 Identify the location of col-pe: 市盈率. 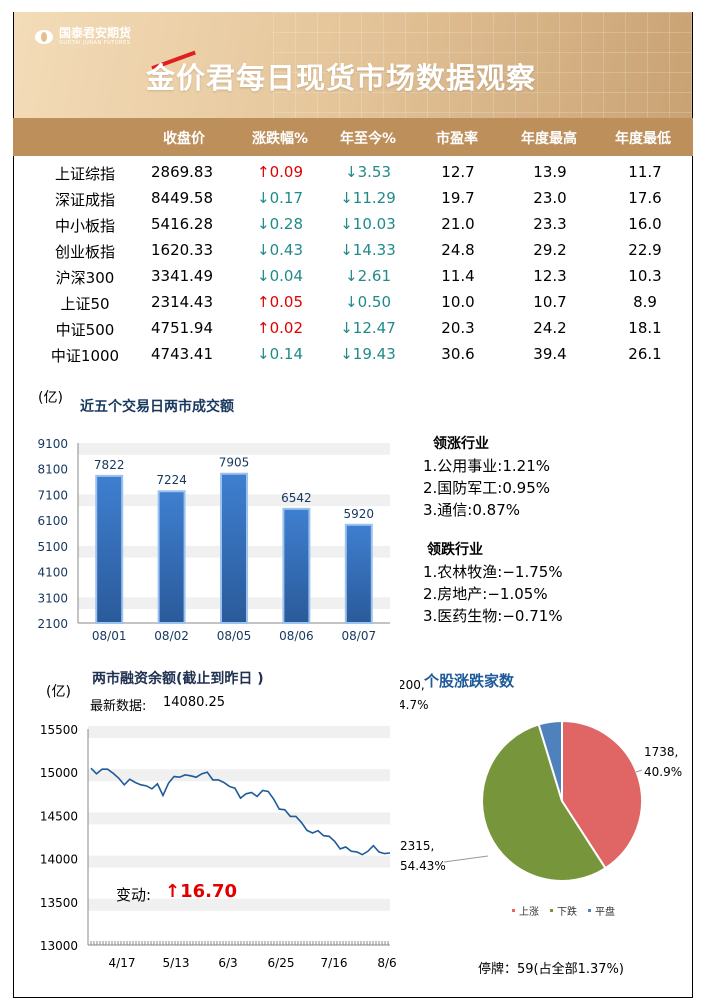
(457, 139).